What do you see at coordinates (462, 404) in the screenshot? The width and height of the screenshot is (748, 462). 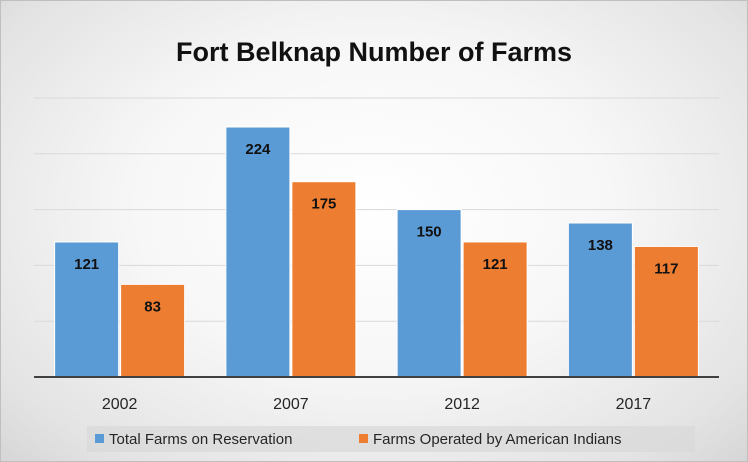 I see `x-tick-label: 2012` at bounding box center [462, 404].